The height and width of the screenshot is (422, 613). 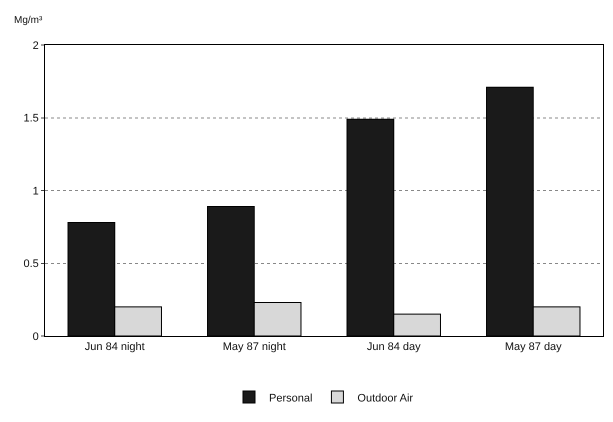 I want to click on x-tick-label: Jun 84 day, so click(x=394, y=347).